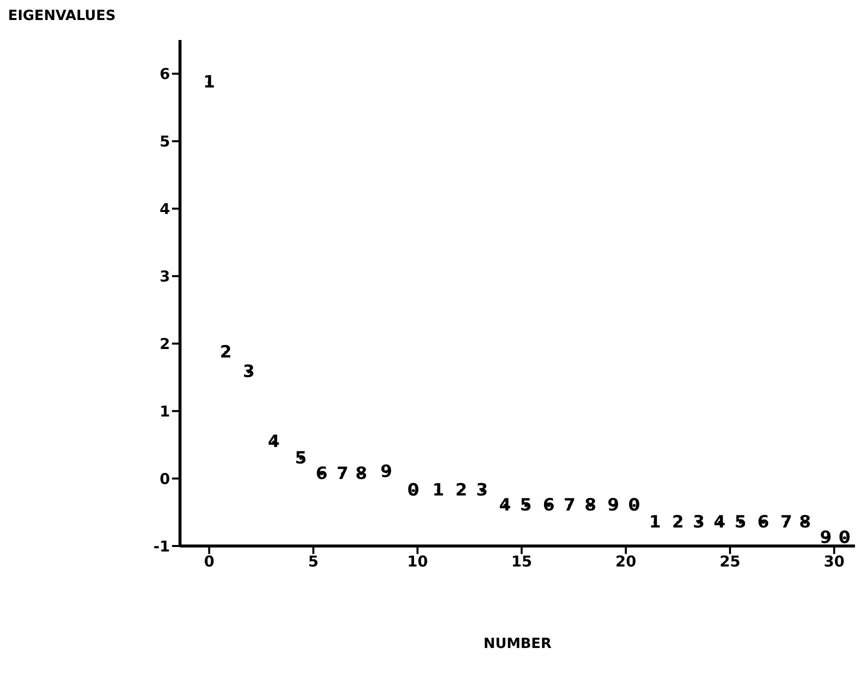 Image resolution: width=856 pixels, height=696 pixels. What do you see at coordinates (313, 561) in the screenshot?
I see `x-tick-label: 5` at bounding box center [313, 561].